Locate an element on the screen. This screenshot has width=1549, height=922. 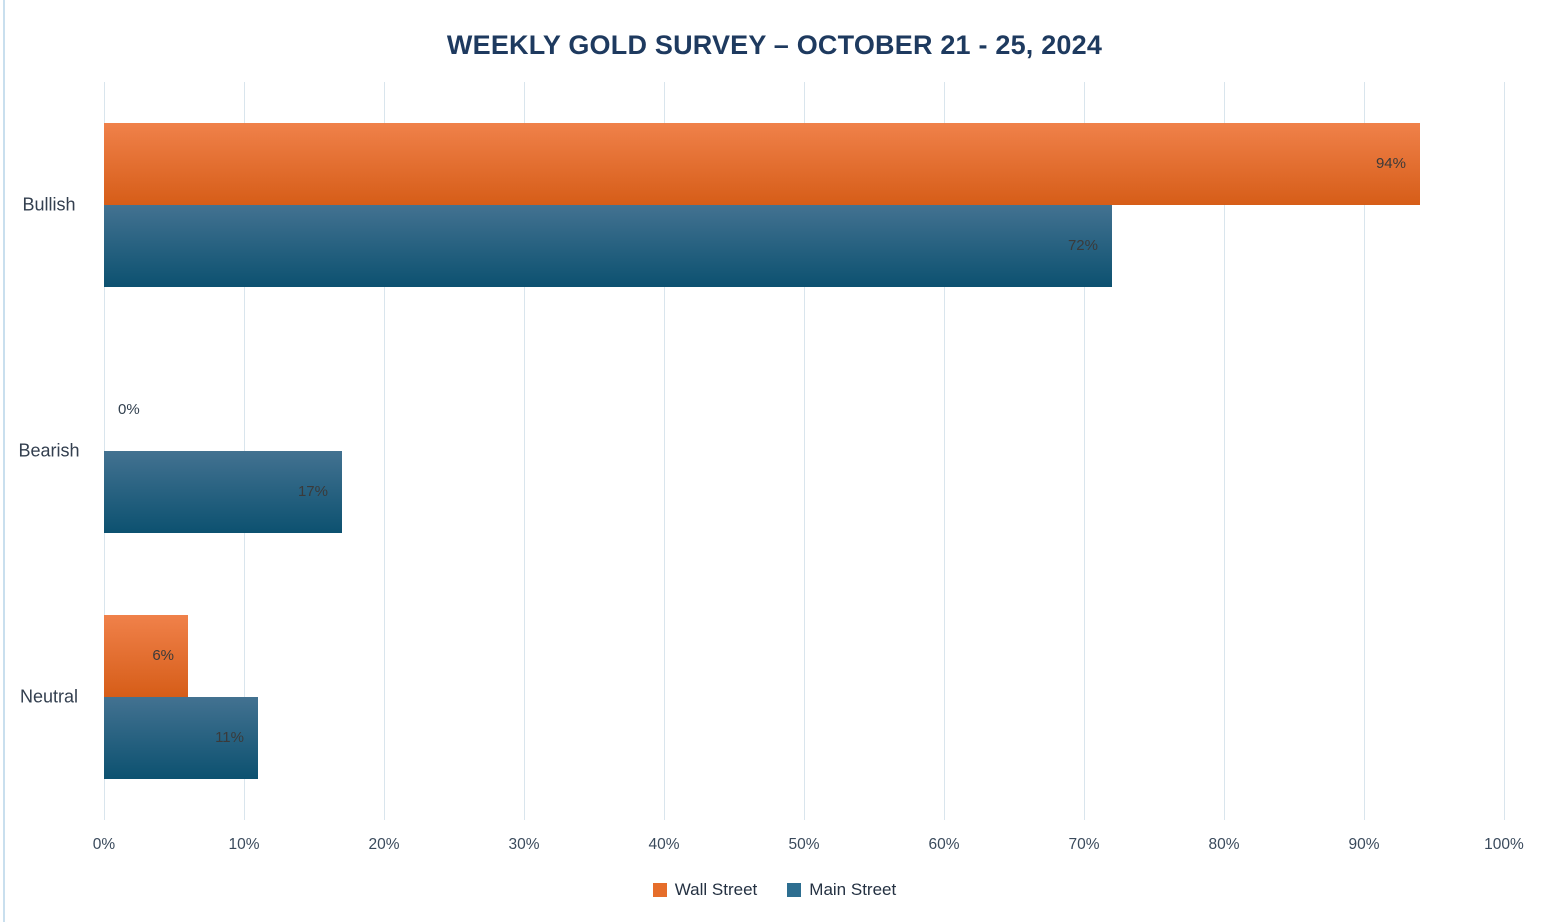
bar-main-street-neutral is located at coordinates (181, 738).